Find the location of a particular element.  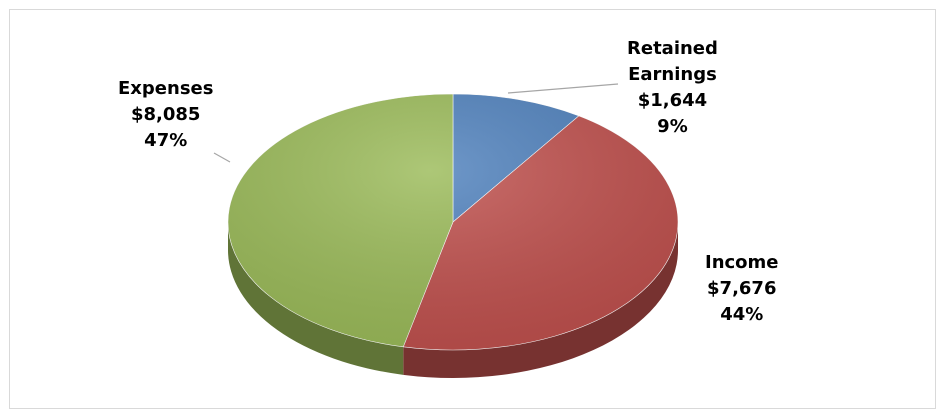

slice-percent: 44% is located at coordinates (742, 314).